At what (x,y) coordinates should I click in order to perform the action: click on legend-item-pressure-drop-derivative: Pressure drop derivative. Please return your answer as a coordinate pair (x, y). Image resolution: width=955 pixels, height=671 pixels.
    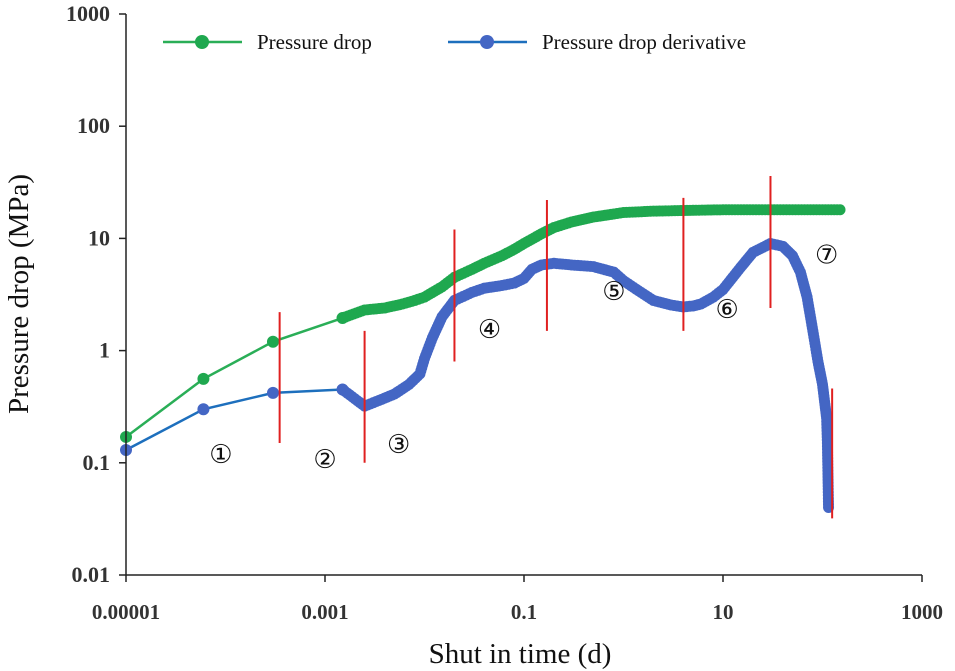
    Looking at the image, I should click on (597, 42).